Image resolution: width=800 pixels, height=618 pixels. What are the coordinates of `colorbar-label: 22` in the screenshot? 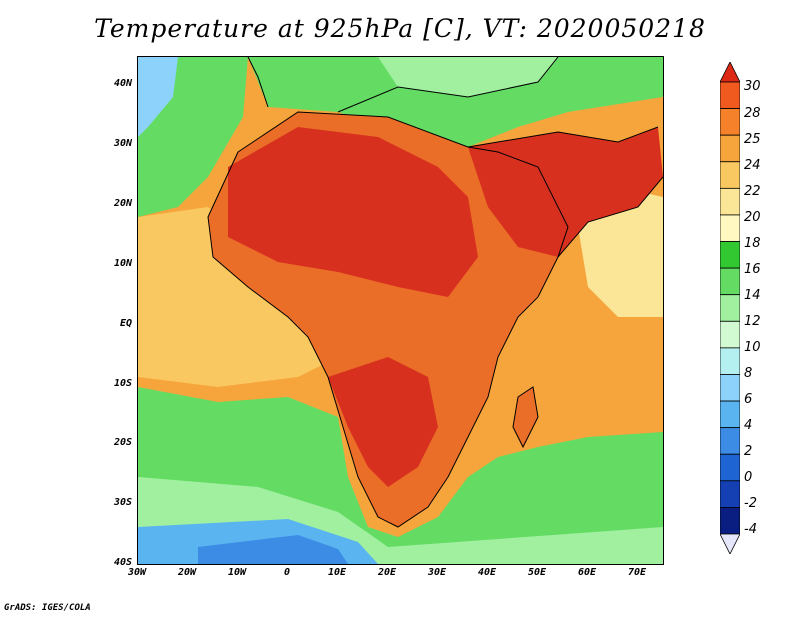 It's located at (752, 191).